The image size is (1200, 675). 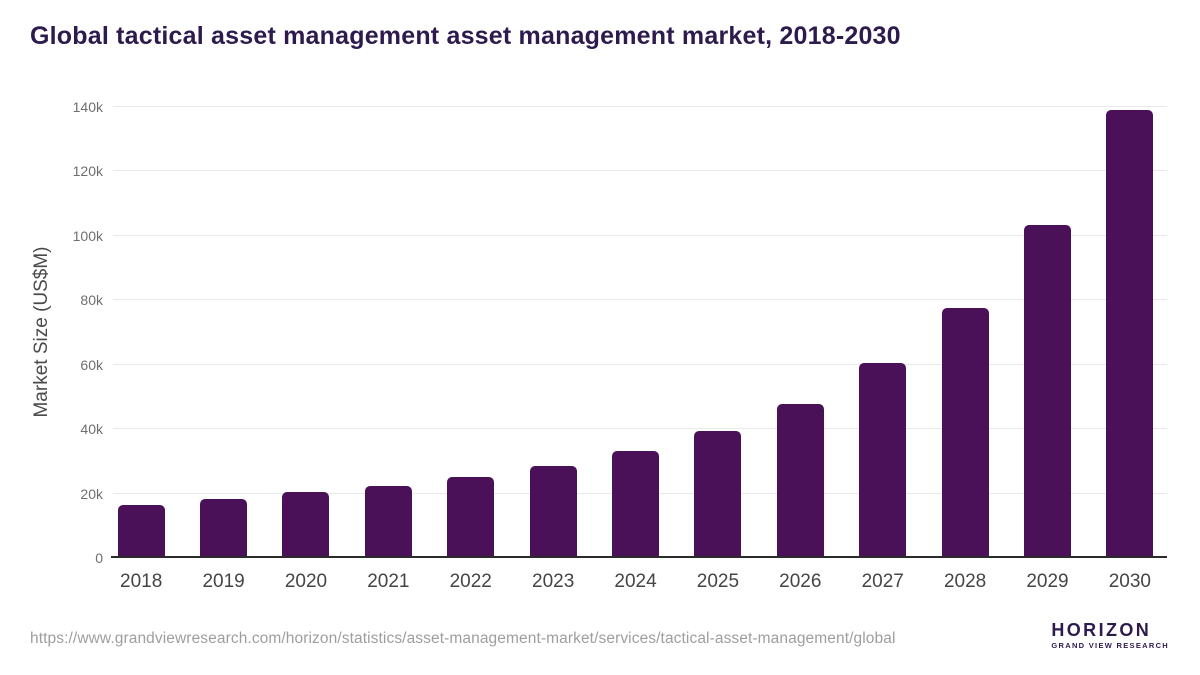 What do you see at coordinates (224, 528) in the screenshot?
I see `bar-2019` at bounding box center [224, 528].